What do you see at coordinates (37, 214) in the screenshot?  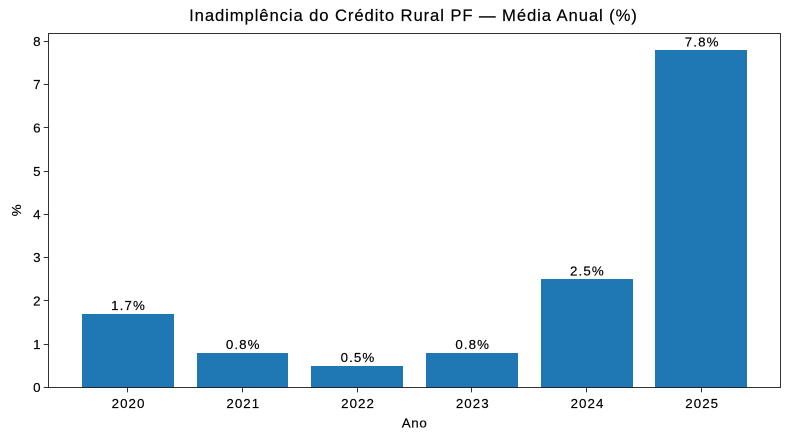 I see `svg-text: 4` at bounding box center [37, 214].